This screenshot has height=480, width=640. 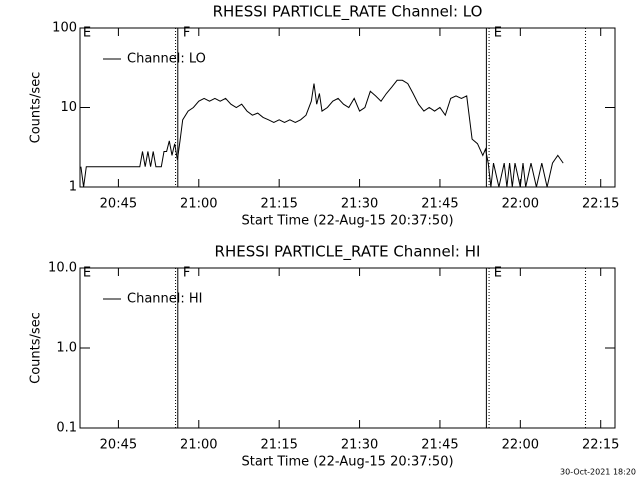 I want to click on y-tick-label: 10, so click(x=68, y=107).